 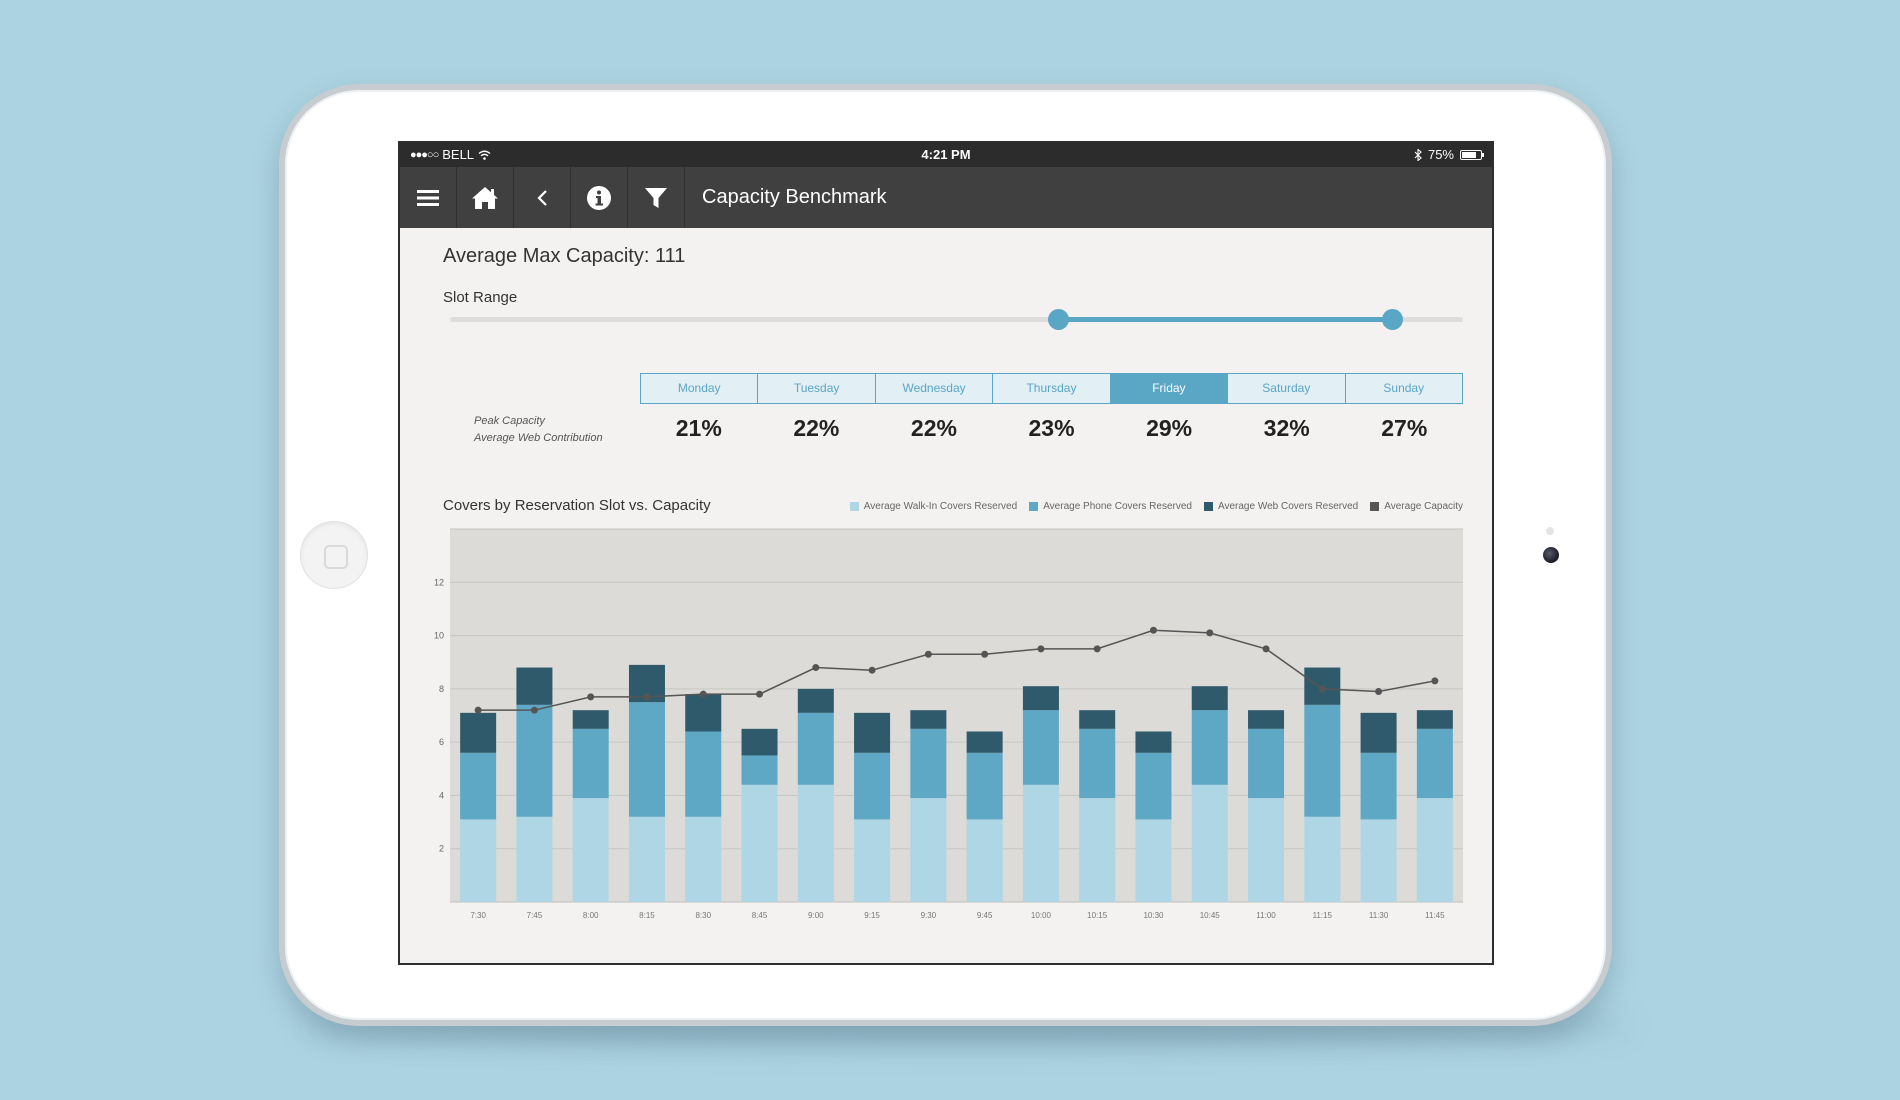 I want to click on legend-label: Average Walk-In Covers Reserved, so click(x=940, y=506).